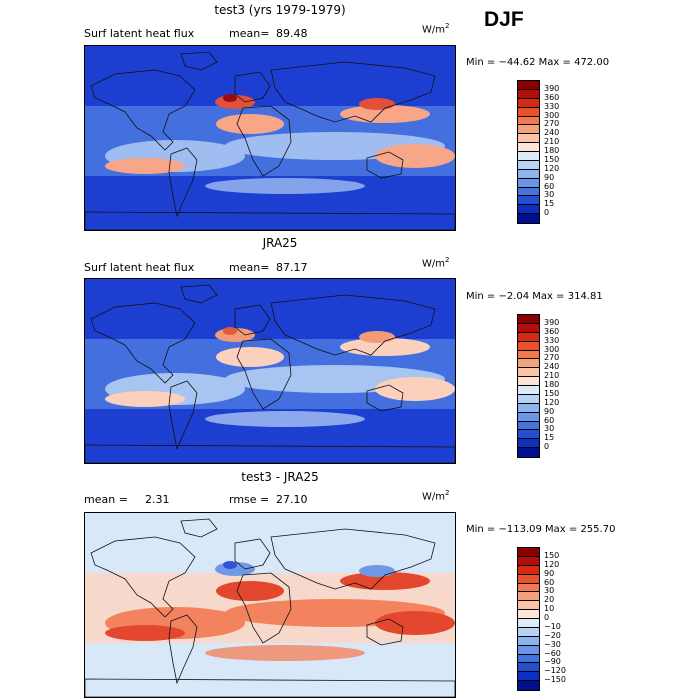 This screenshot has width=700, height=700. What do you see at coordinates (552, 340) in the screenshot?
I see `colorbar-tick-label: 330` at bounding box center [552, 340].